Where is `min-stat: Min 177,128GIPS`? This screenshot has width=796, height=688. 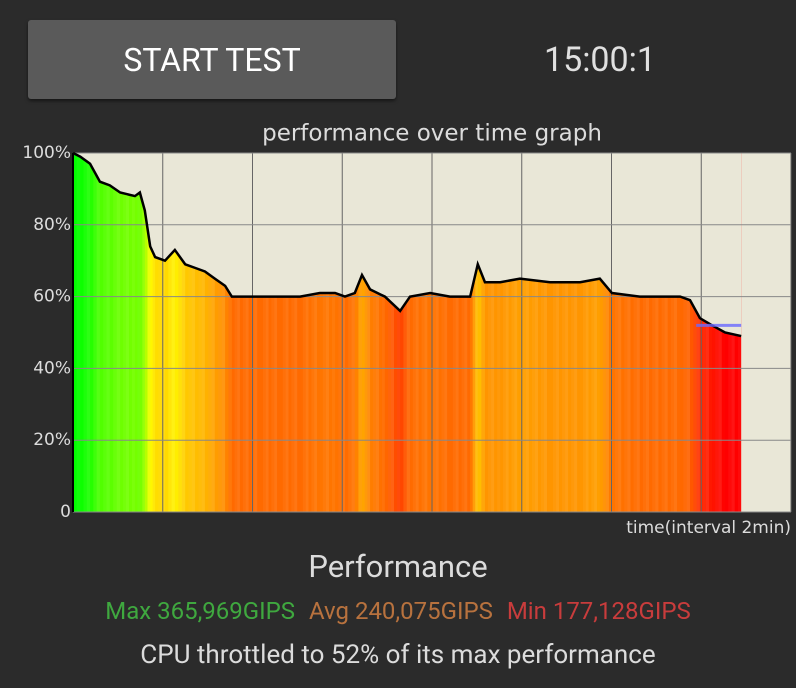 min-stat: Min 177,128GIPS is located at coordinates (598, 611).